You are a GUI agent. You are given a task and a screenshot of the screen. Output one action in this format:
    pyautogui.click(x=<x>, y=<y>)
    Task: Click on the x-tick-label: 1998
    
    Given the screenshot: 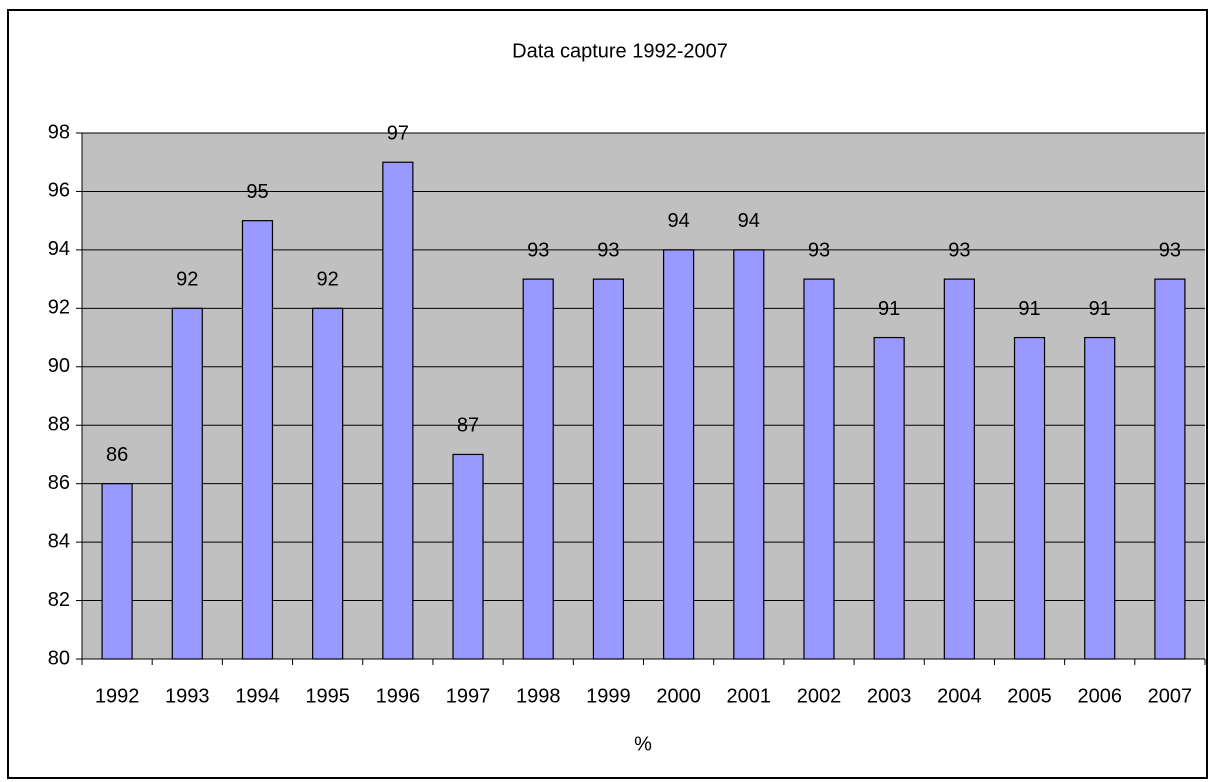 What is the action you would take?
    pyautogui.click(x=538, y=696)
    